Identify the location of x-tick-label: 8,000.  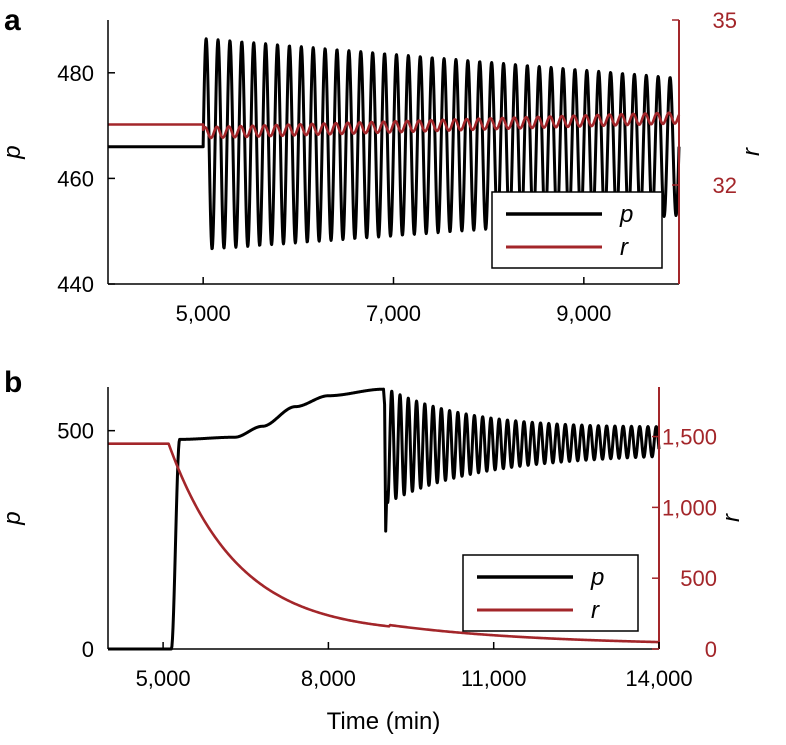
(328, 678).